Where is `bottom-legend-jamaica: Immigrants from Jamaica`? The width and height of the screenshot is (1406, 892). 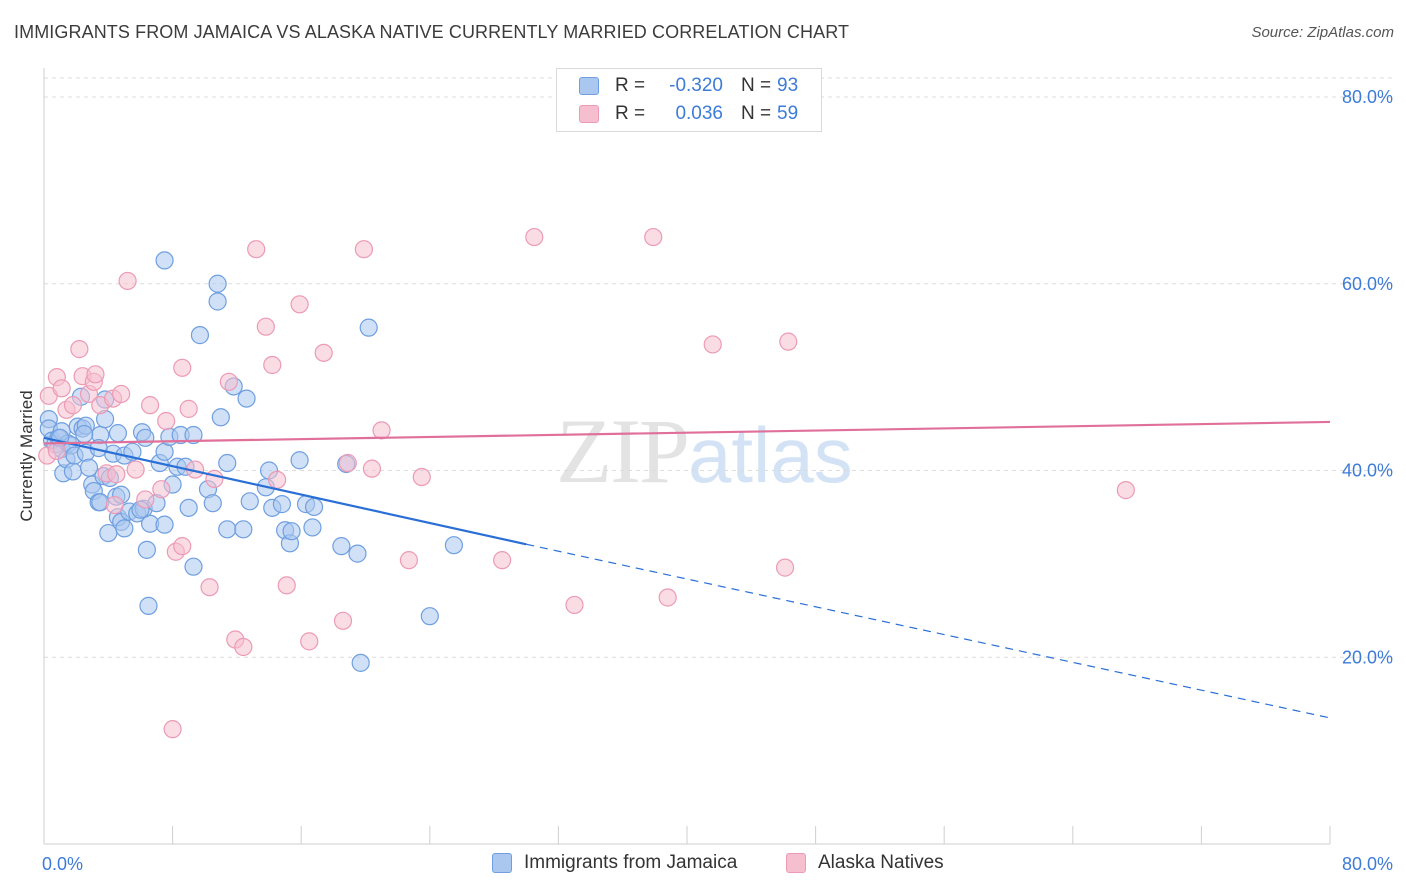 bottom-legend-jamaica: Immigrants from Jamaica is located at coordinates (614, 863).